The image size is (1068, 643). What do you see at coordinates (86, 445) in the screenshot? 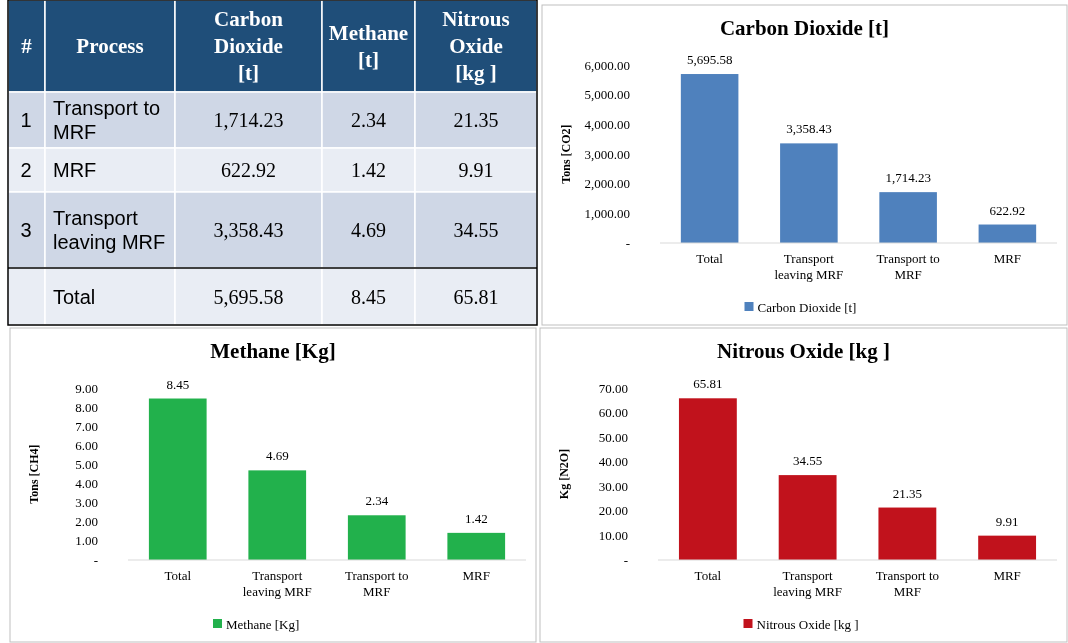
I see `y-tick-label: 6.00` at bounding box center [86, 445].